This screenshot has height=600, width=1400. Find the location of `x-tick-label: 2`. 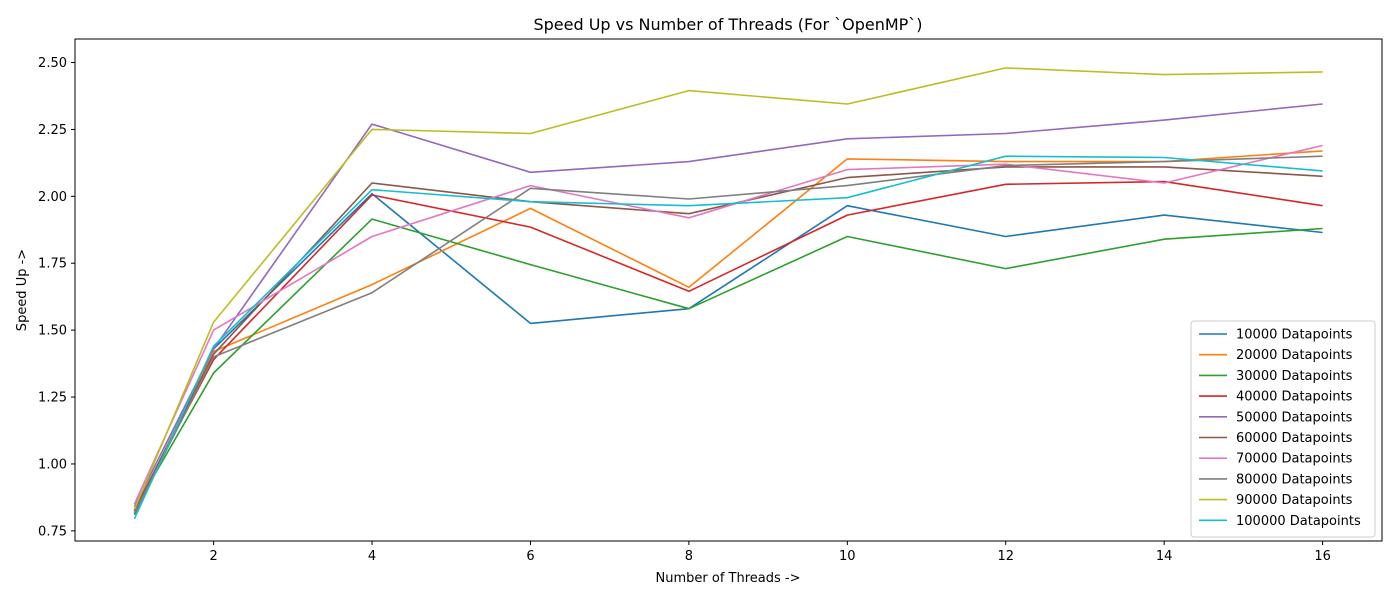

x-tick-label: 2 is located at coordinates (213, 556).